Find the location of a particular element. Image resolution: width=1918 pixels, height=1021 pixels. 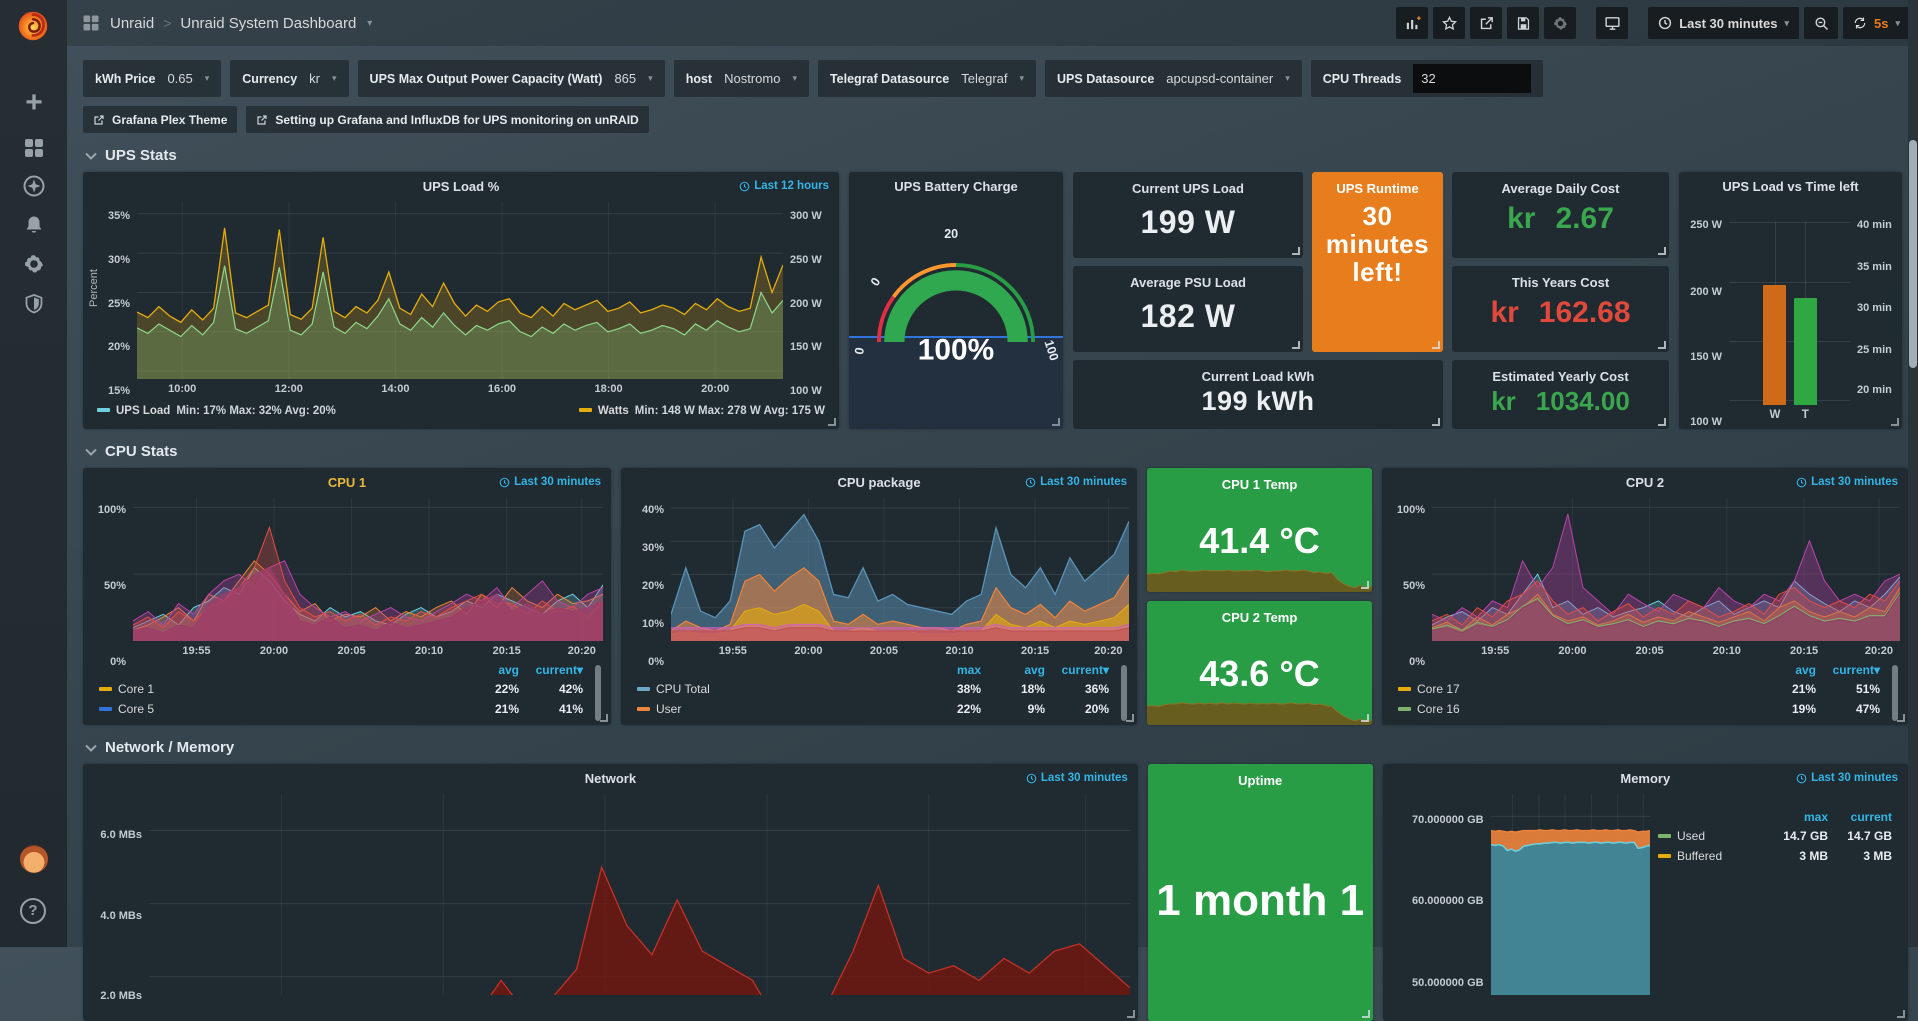

panel-cpu2-temp: CPU 2 Temp 43.6 °C is located at coordinates (1259, 663).